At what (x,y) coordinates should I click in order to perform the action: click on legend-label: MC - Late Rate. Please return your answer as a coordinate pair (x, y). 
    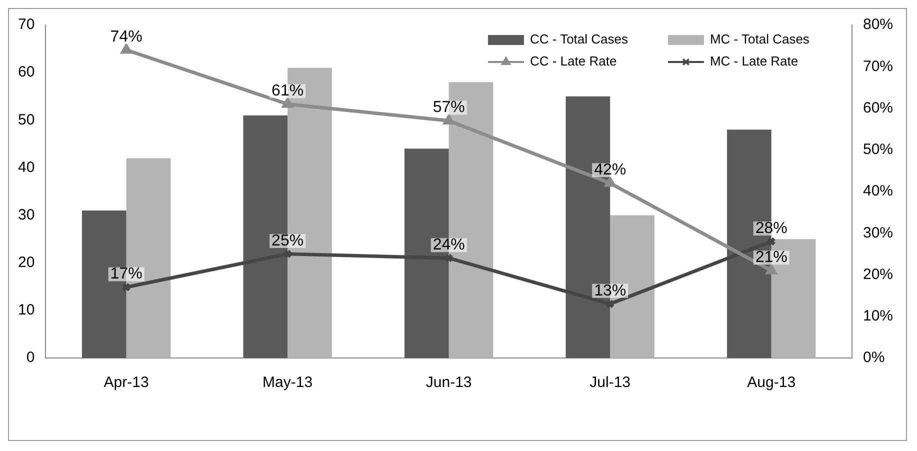
    Looking at the image, I should click on (754, 61).